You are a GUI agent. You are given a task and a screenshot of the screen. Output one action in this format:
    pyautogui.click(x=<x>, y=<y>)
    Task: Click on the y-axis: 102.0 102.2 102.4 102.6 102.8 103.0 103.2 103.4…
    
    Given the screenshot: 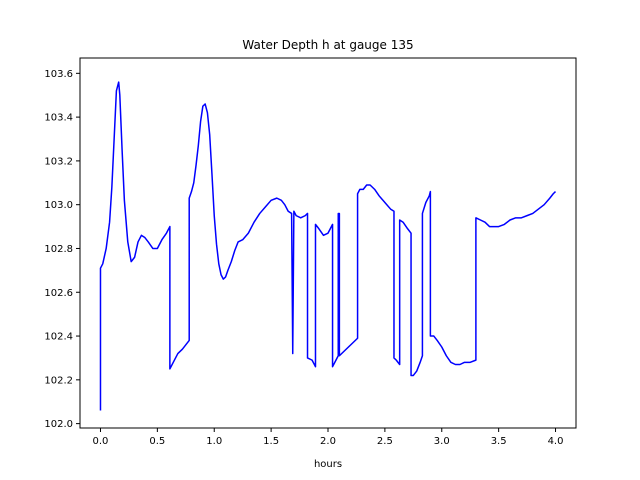 What is the action you would take?
    pyautogui.click(x=62, y=249)
    